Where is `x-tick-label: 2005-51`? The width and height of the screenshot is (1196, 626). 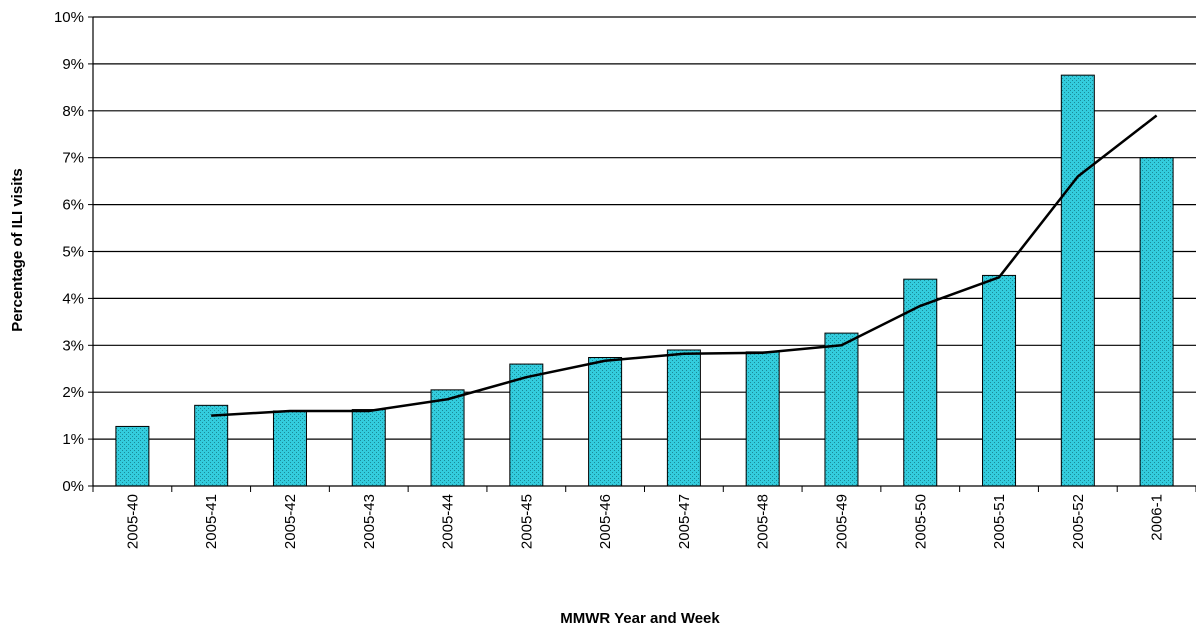
x-tick-label: 2005-51 is located at coordinates (999, 521).